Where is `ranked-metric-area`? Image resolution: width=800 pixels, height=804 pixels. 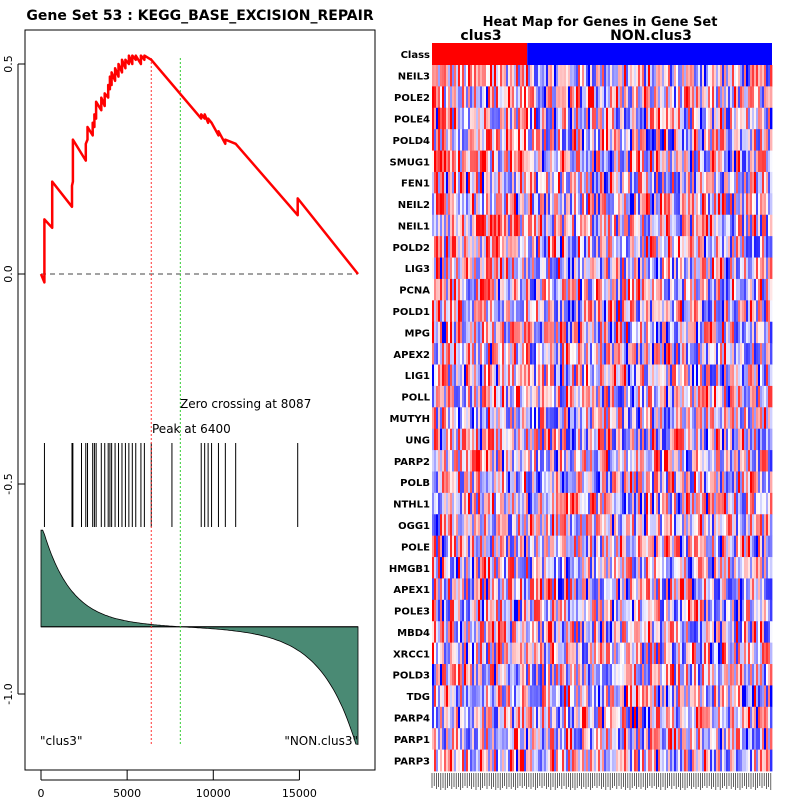 ranked-metric-area is located at coordinates (199, 637).